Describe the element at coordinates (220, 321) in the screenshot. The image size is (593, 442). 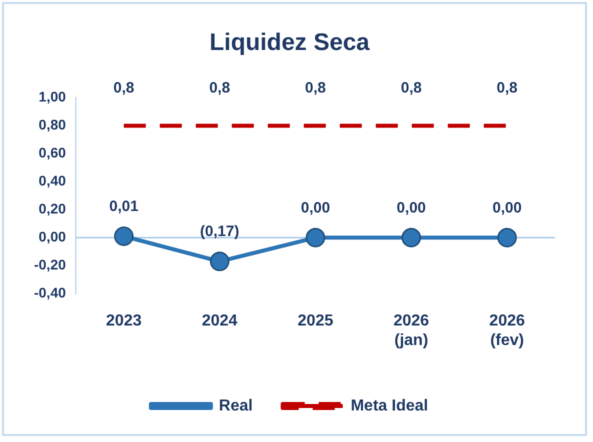
I see `x-tick-label: 2024` at that location.